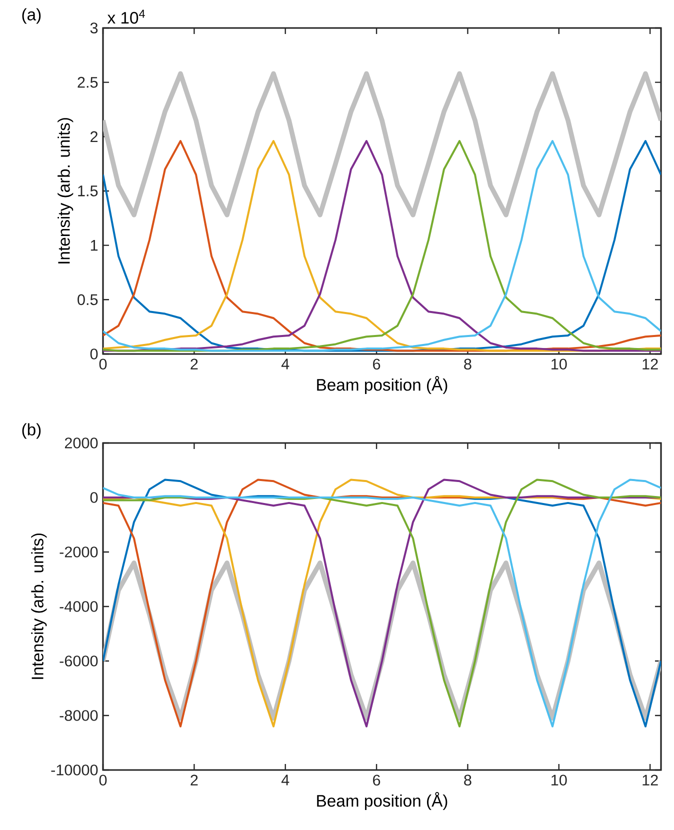 The height and width of the screenshot is (830, 674). I want to click on line-series, so click(382, 144).